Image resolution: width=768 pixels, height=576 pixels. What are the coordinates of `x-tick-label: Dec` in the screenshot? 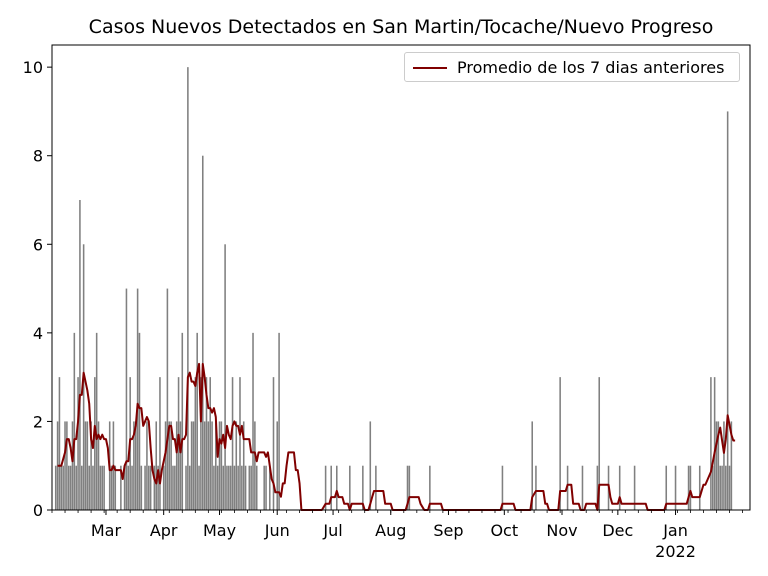 It's located at (617, 530).